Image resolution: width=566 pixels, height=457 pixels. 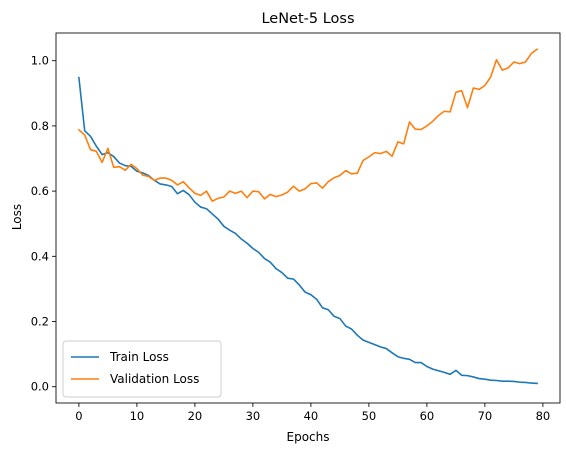 I want to click on legend-label: Validation Loss, so click(x=154, y=379).